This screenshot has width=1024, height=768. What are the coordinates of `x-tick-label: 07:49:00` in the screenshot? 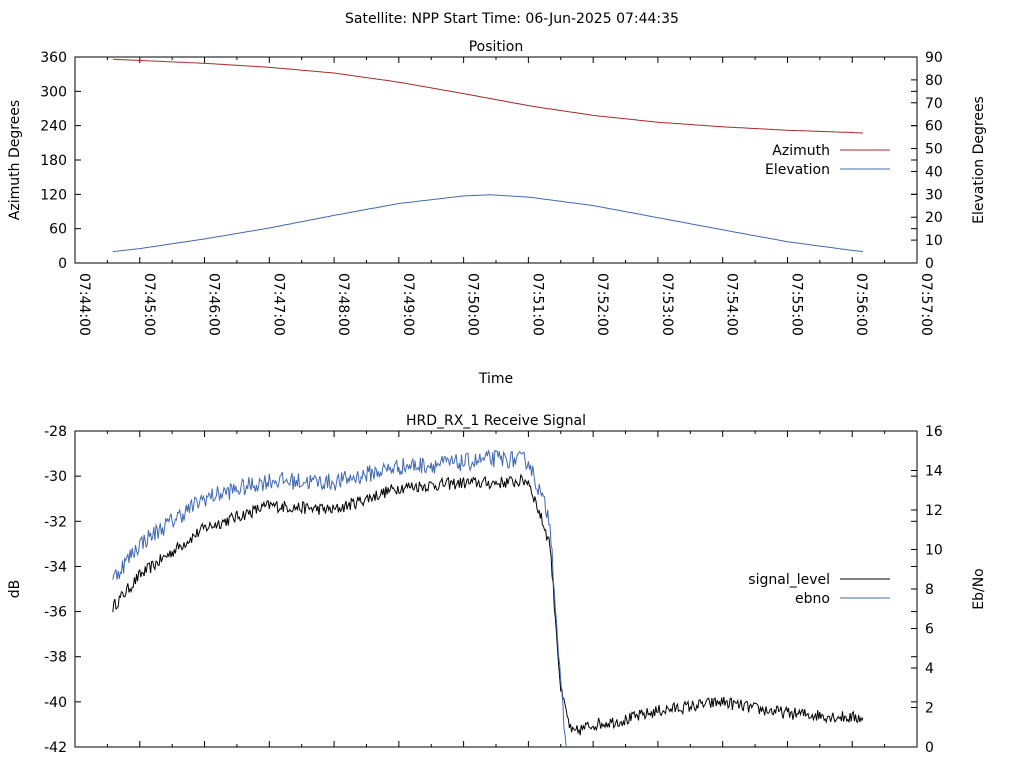 It's located at (408, 304).